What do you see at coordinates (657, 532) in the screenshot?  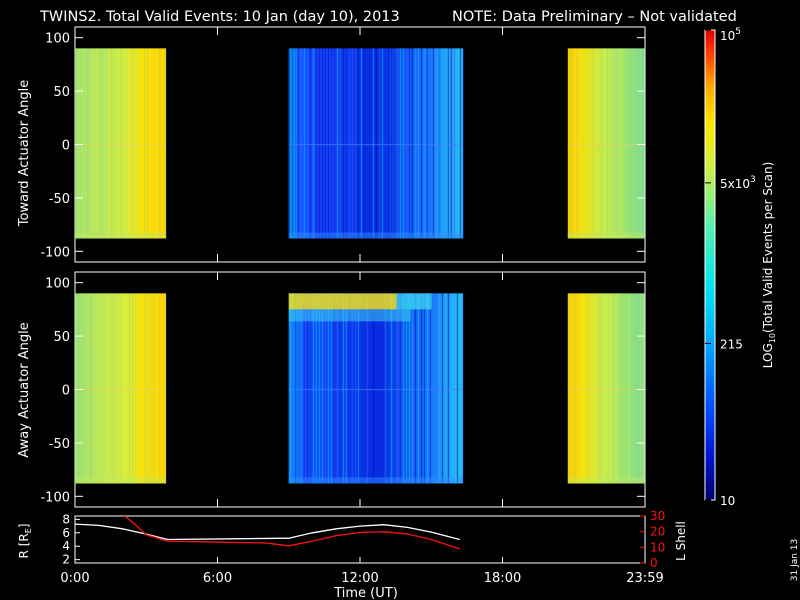 I see `lshell-ytick-label: 20` at bounding box center [657, 532].